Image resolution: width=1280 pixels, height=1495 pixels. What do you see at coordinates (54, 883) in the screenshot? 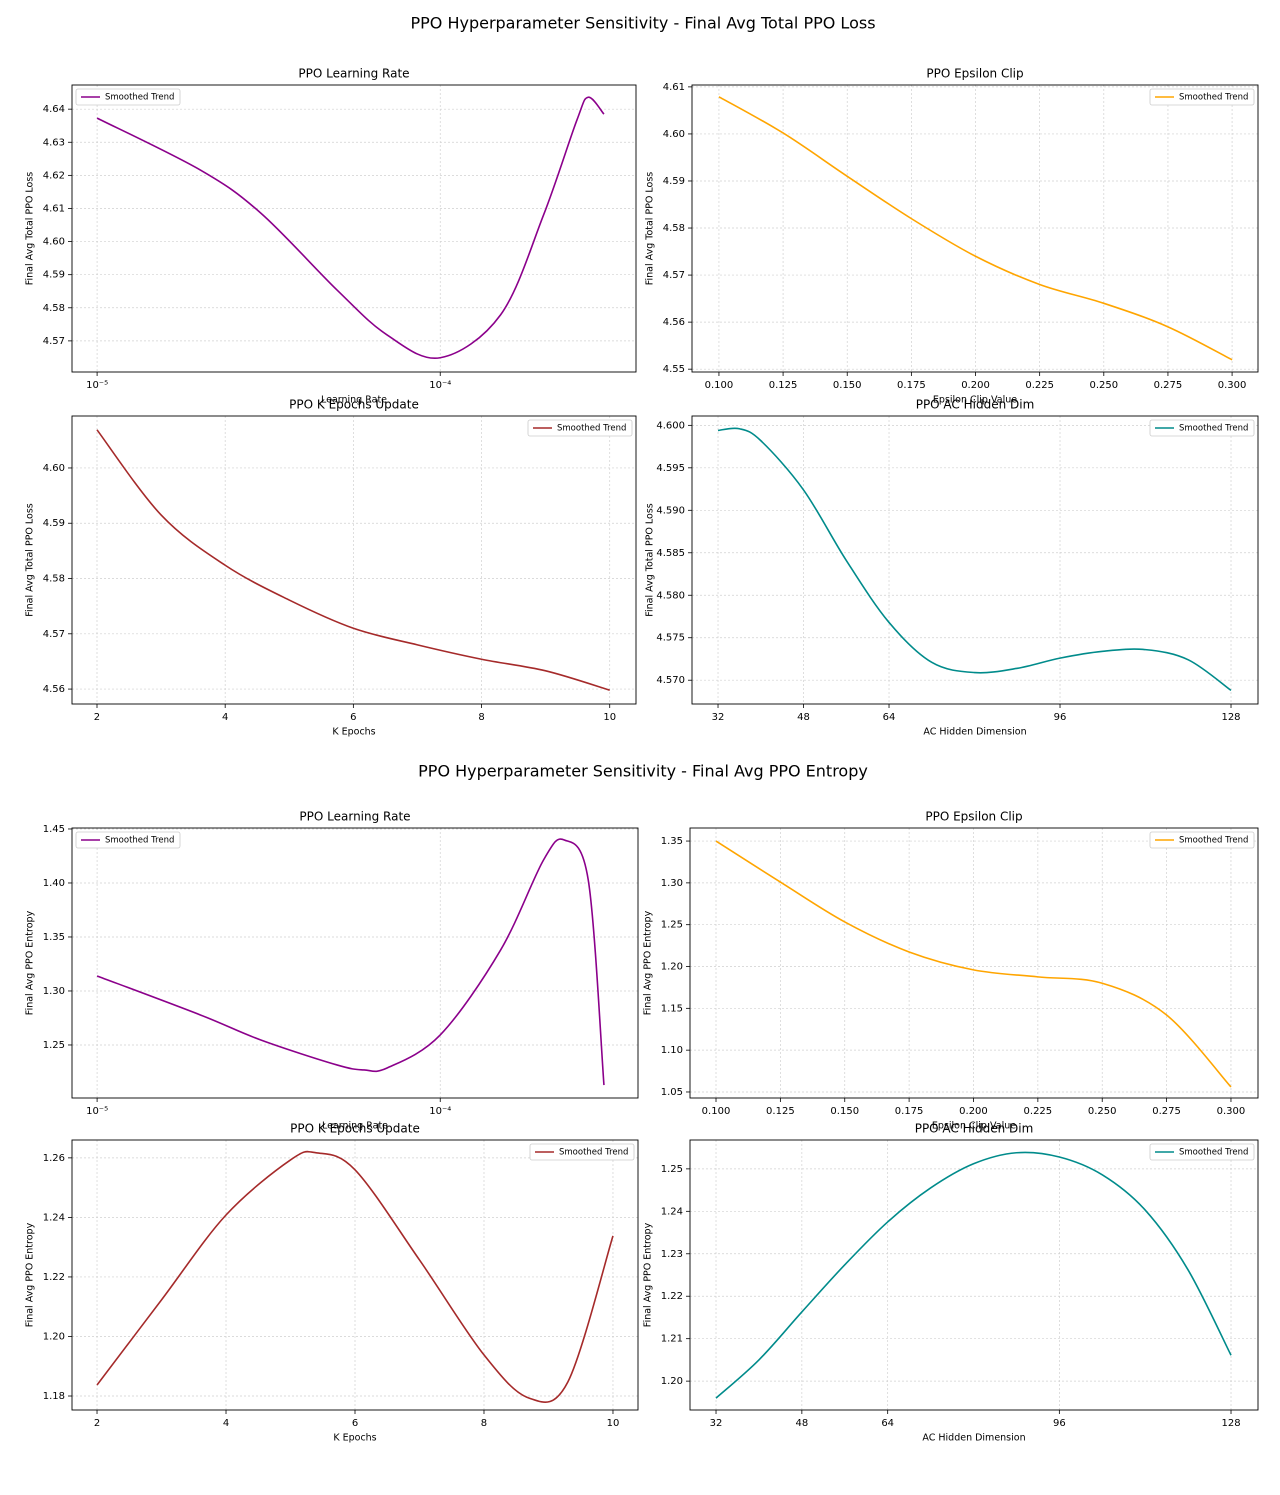
I see `y-tick-label: 1.40` at bounding box center [54, 883].